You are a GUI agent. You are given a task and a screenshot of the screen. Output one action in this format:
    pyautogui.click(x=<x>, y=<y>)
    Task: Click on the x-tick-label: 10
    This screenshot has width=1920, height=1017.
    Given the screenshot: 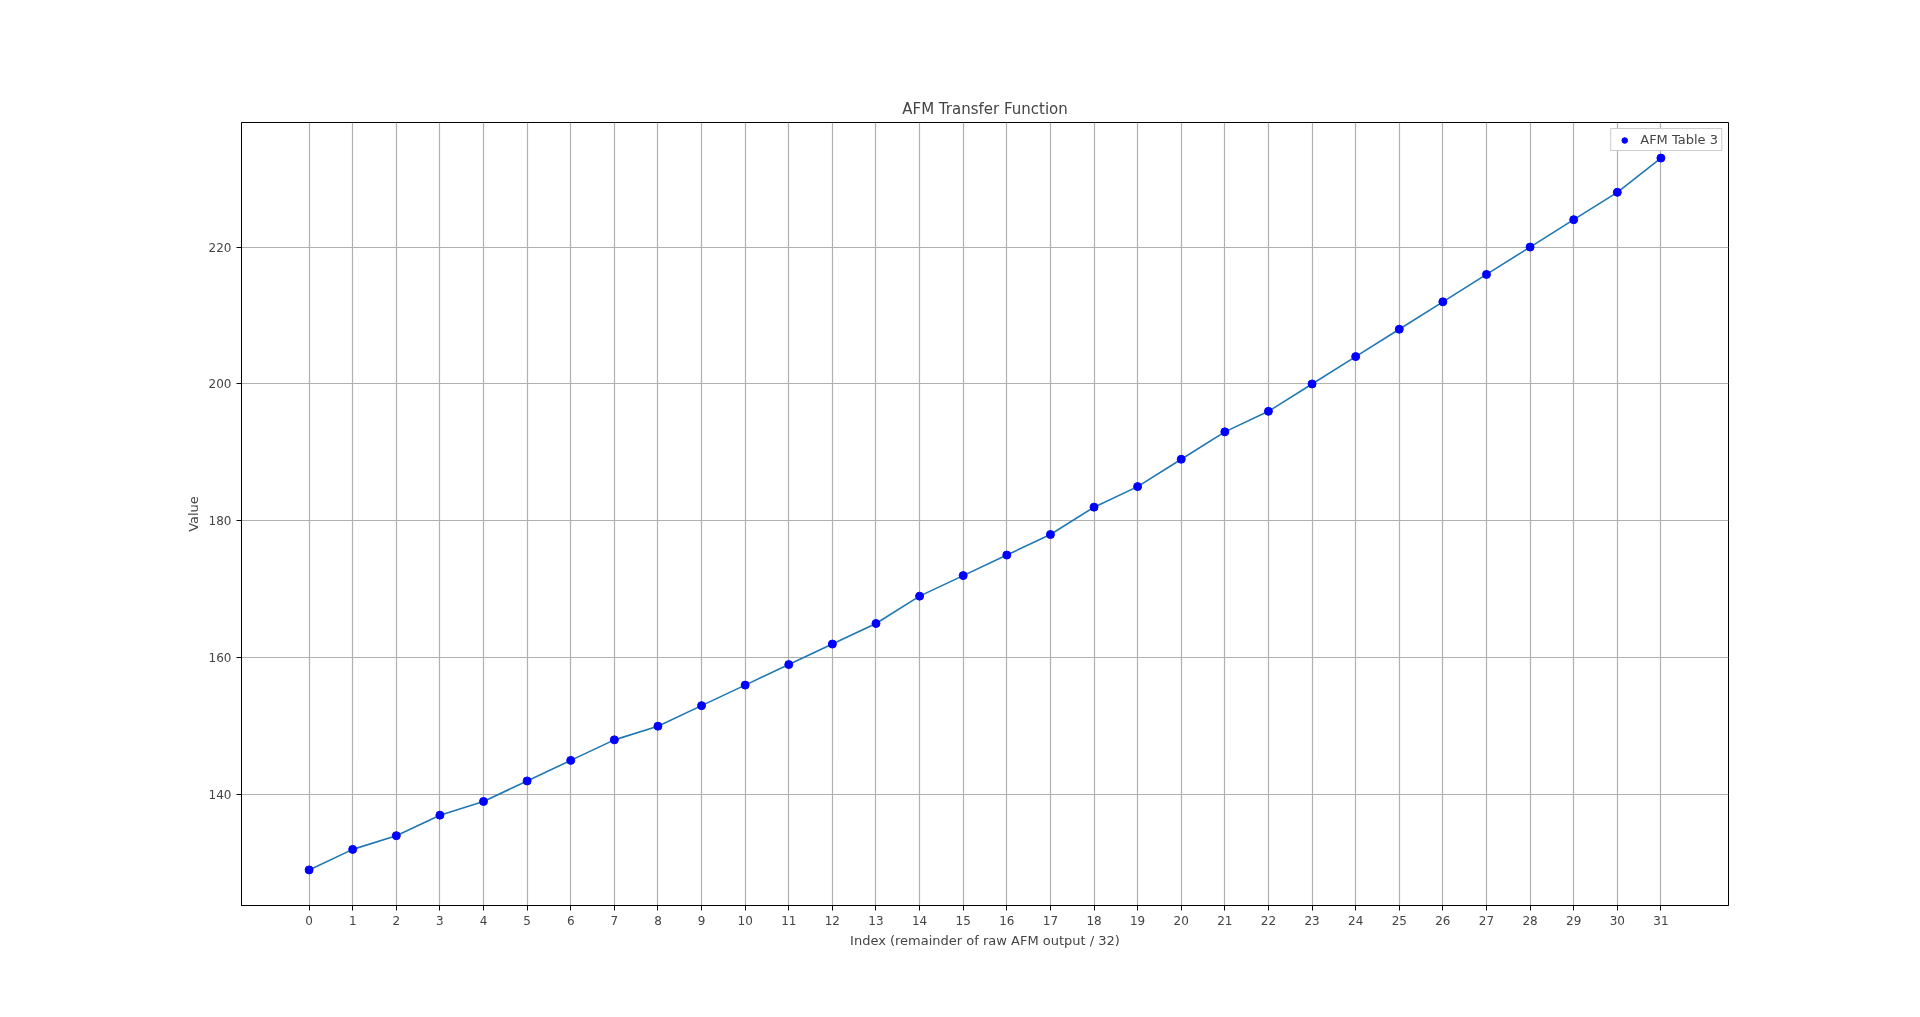 What is the action you would take?
    pyautogui.click(x=745, y=920)
    